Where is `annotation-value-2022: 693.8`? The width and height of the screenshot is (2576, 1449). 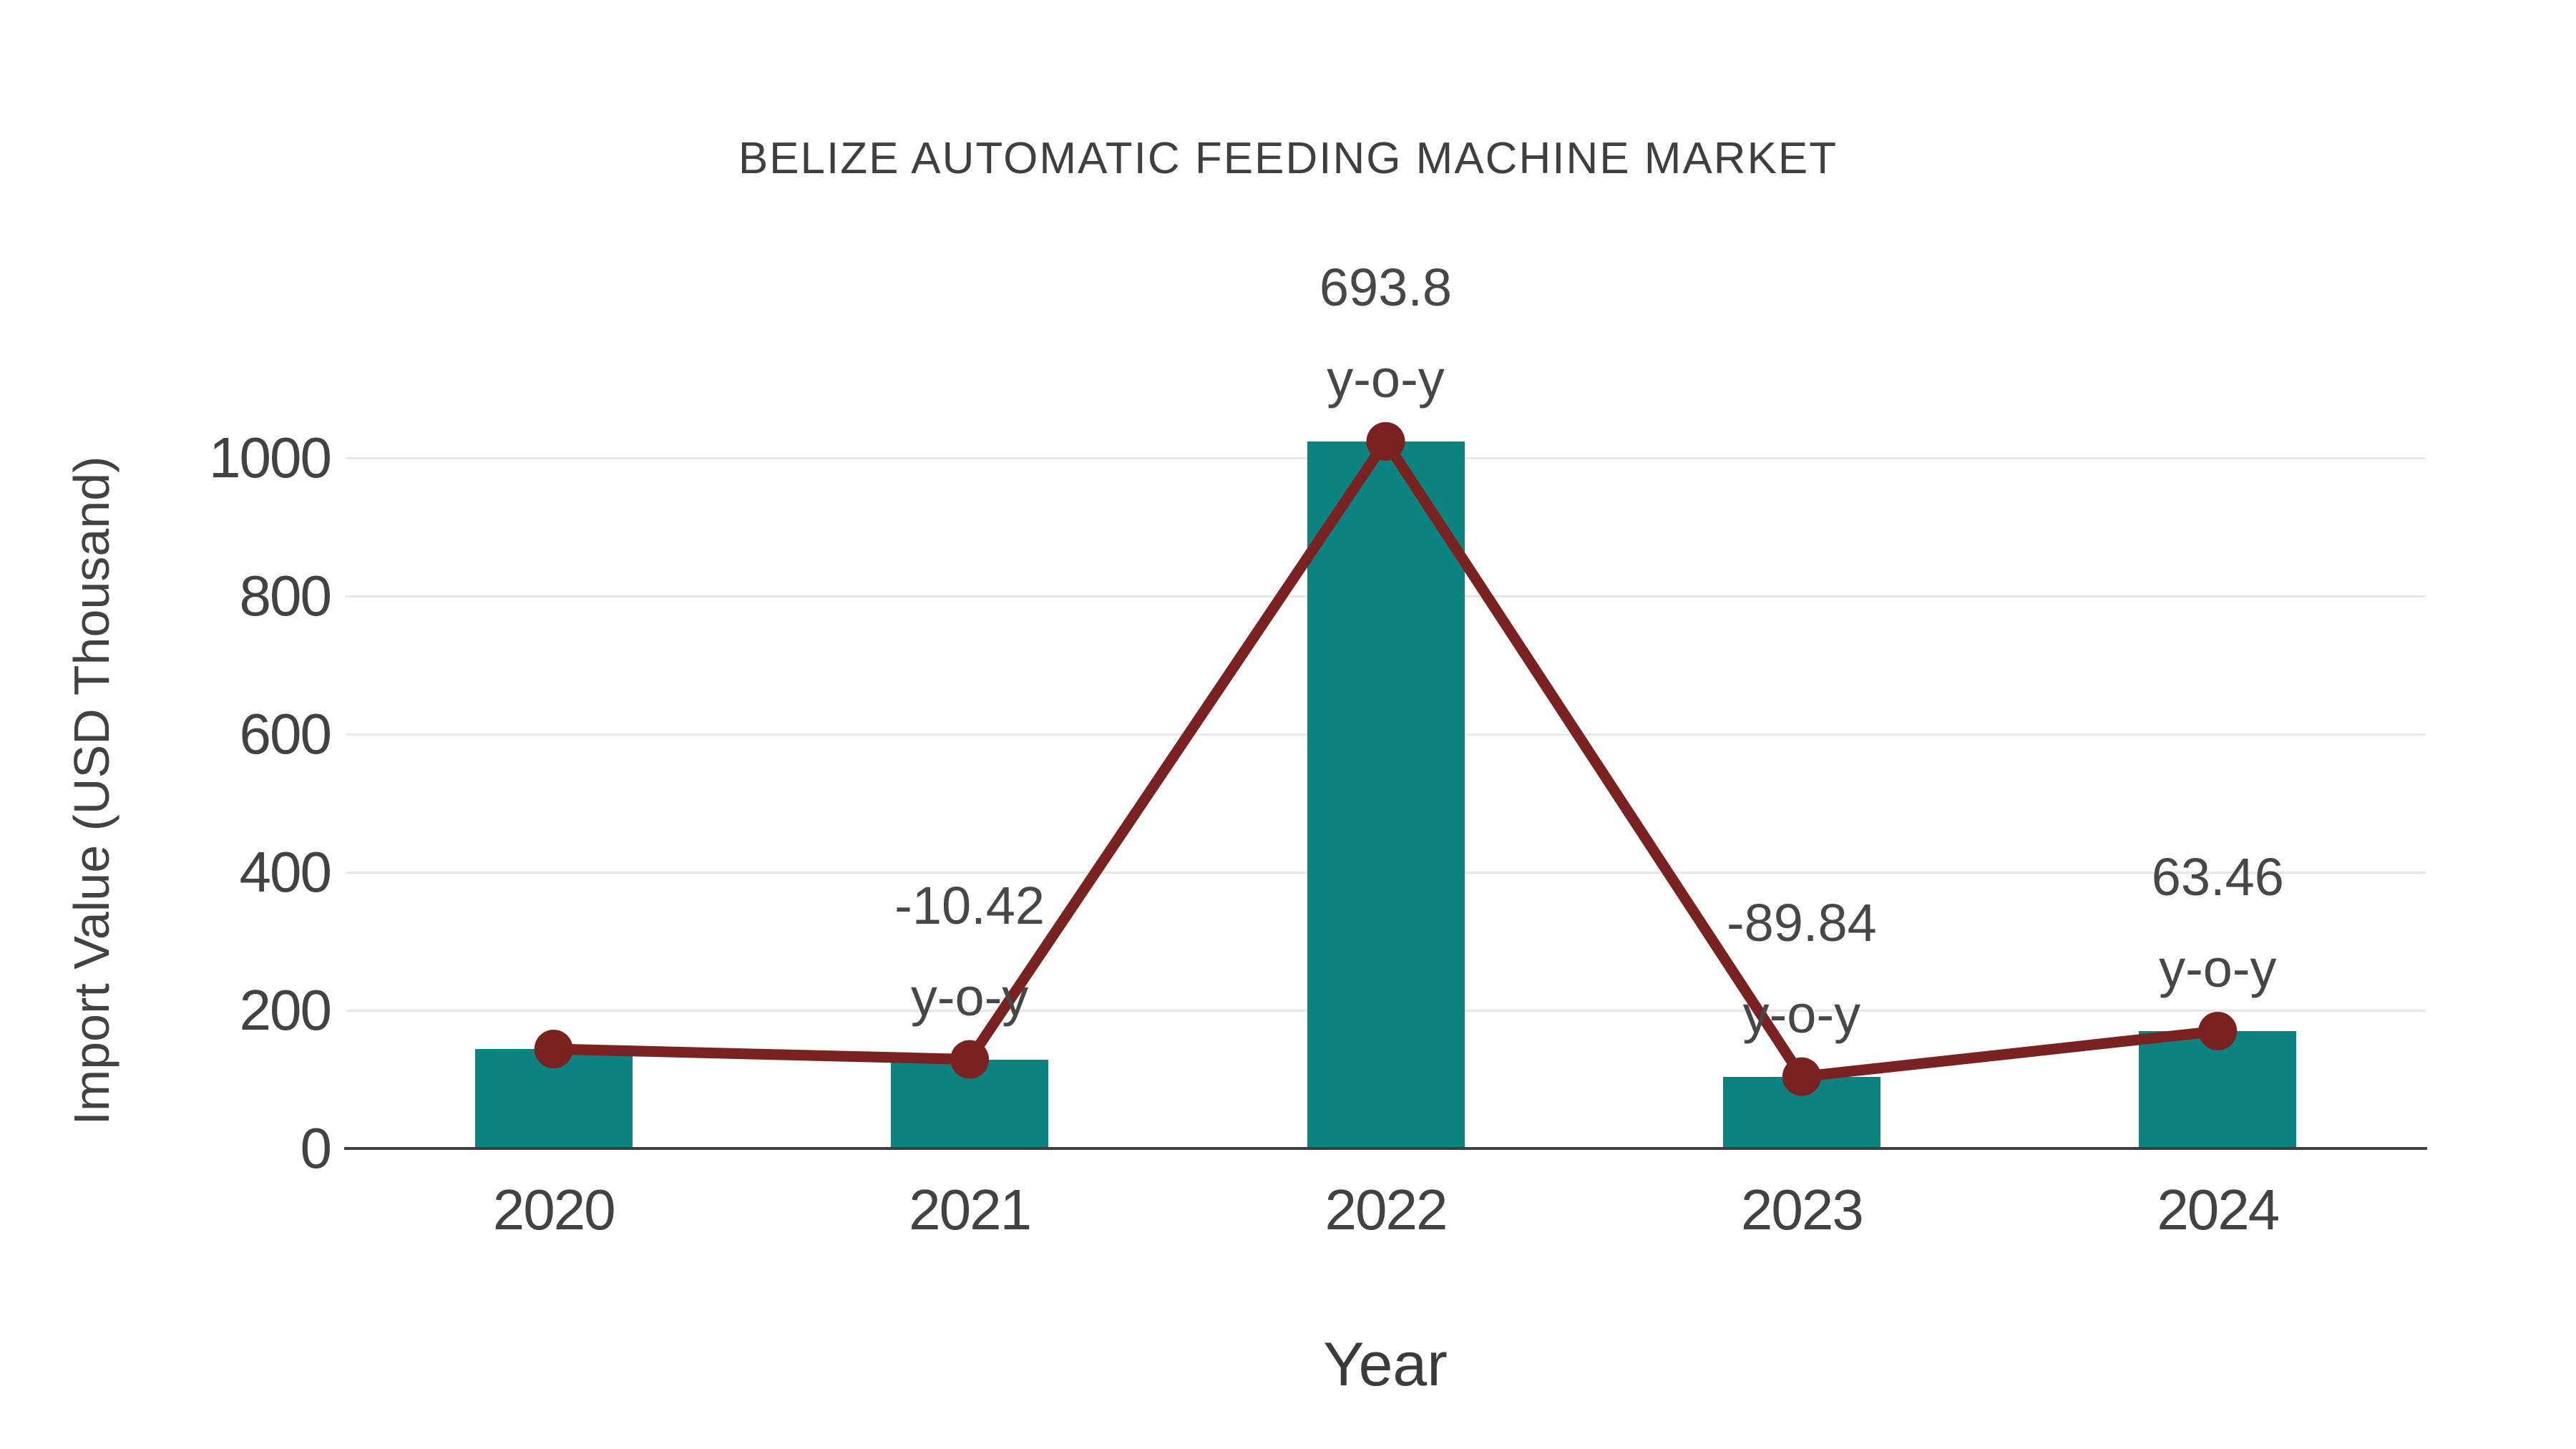
annotation-value-2022: 693.8 is located at coordinates (1386, 287).